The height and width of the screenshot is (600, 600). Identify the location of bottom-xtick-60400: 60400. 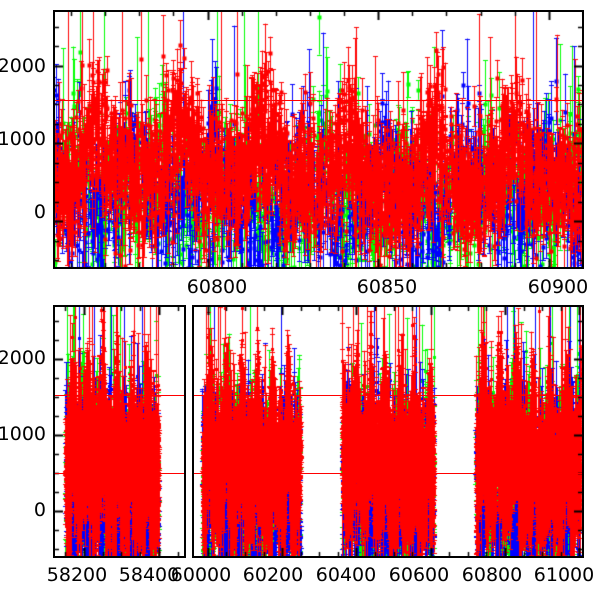
(346, 575).